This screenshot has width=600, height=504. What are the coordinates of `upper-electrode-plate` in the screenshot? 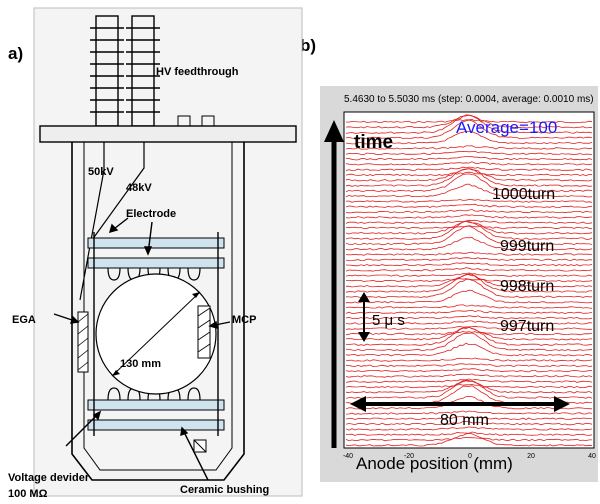 It's located at (156, 243).